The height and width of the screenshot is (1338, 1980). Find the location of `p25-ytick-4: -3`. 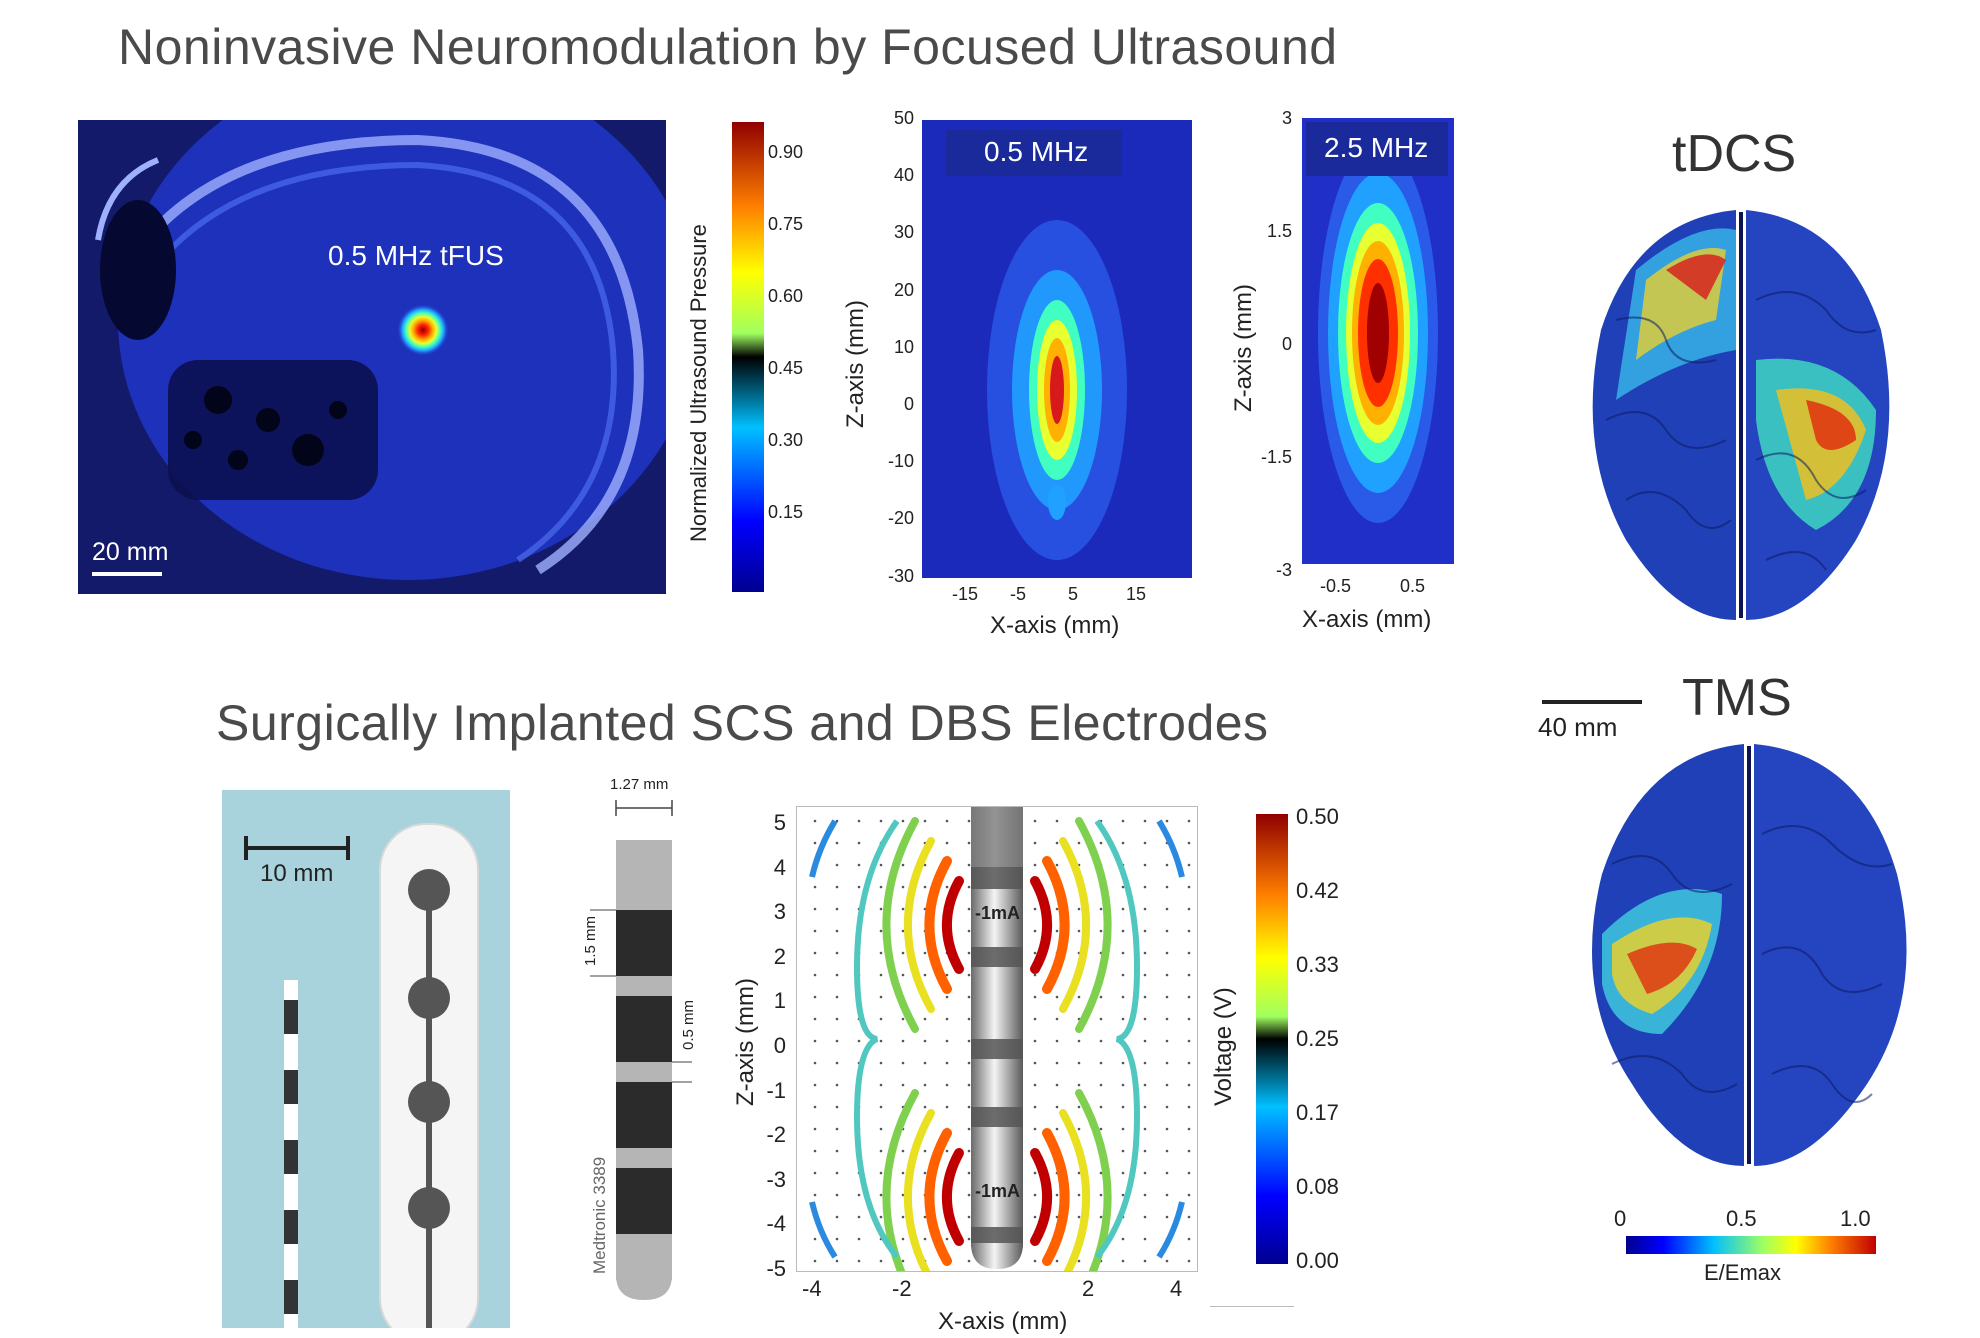

p25-ytick-4: -3 is located at coordinates (1283, 570).